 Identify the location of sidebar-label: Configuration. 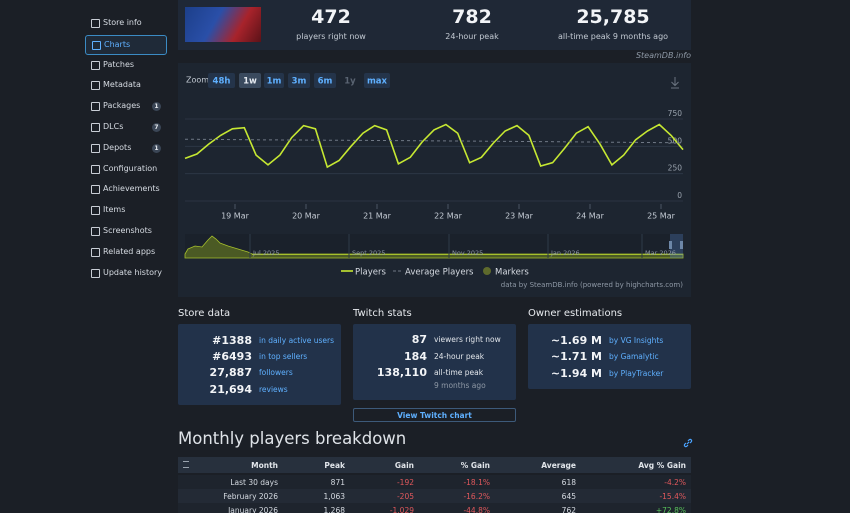
(130, 168).